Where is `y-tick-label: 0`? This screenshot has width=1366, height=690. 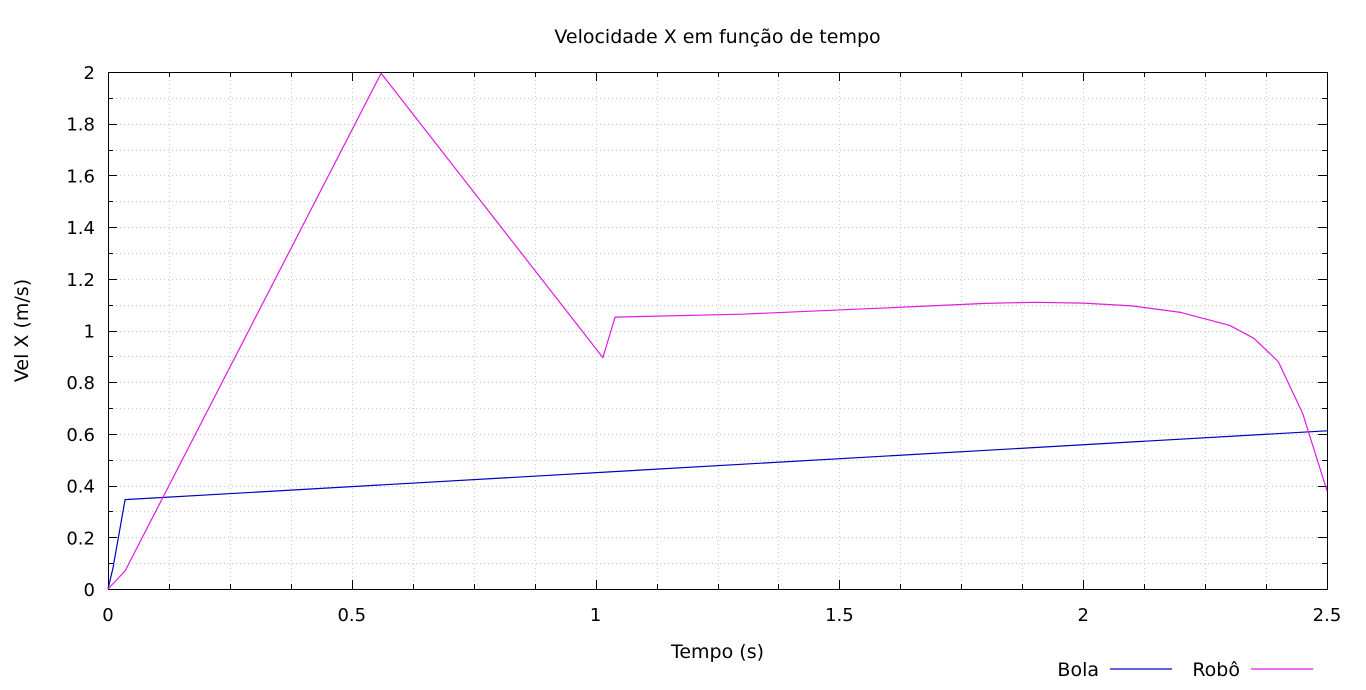 y-tick-label: 0 is located at coordinates (89, 590).